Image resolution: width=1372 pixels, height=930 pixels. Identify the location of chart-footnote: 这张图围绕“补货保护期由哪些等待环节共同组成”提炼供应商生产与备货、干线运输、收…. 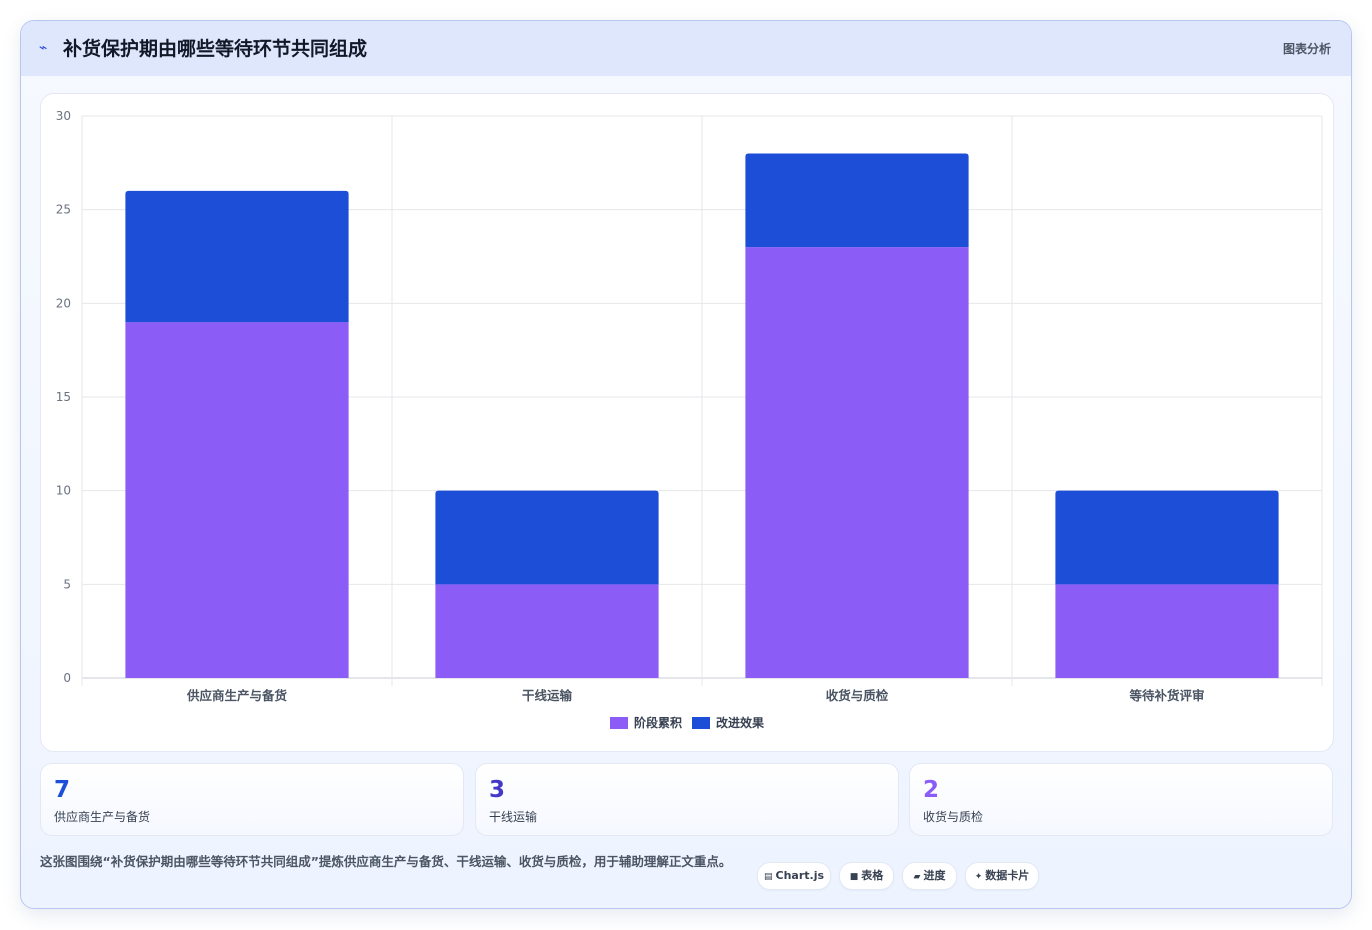
(386, 861).